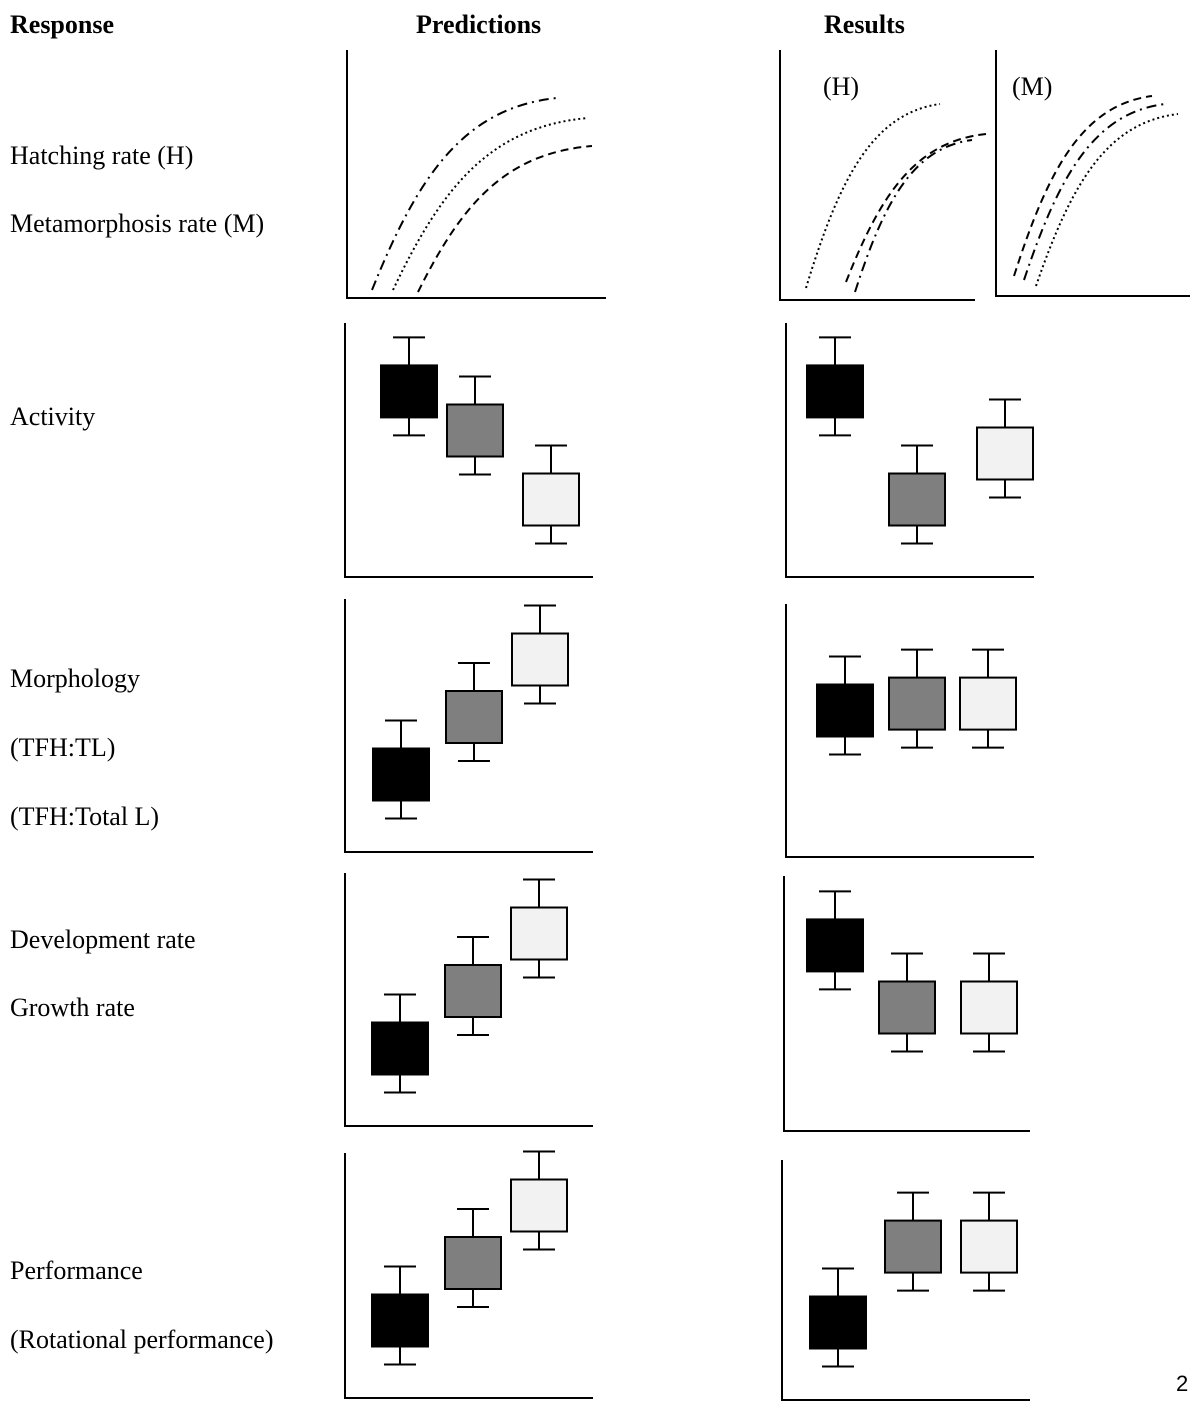 The image size is (1193, 1406). I want to click on box-activity-predictions-light, so click(551, 494).